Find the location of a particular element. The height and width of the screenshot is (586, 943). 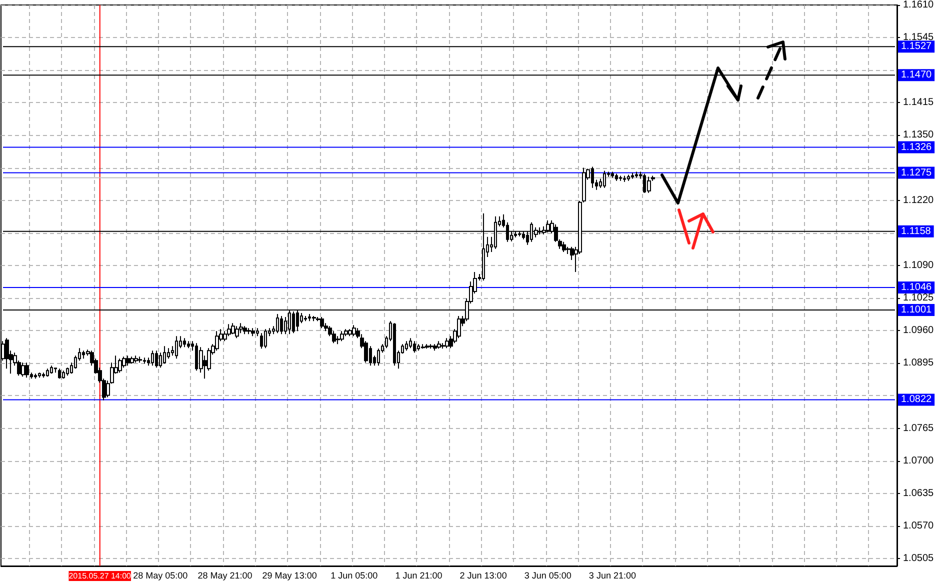

y-tick-label: 1.1220 is located at coordinates (918, 200).